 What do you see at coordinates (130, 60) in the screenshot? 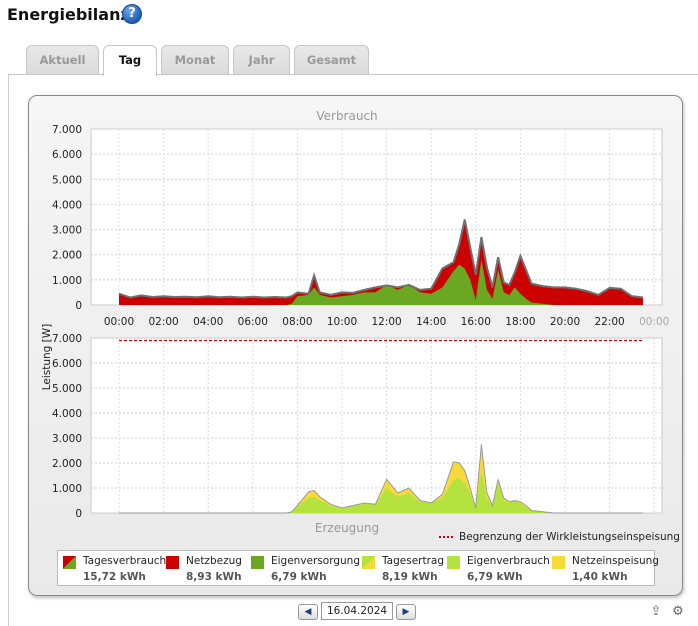
I see `tab-tag: Tag` at bounding box center [130, 60].